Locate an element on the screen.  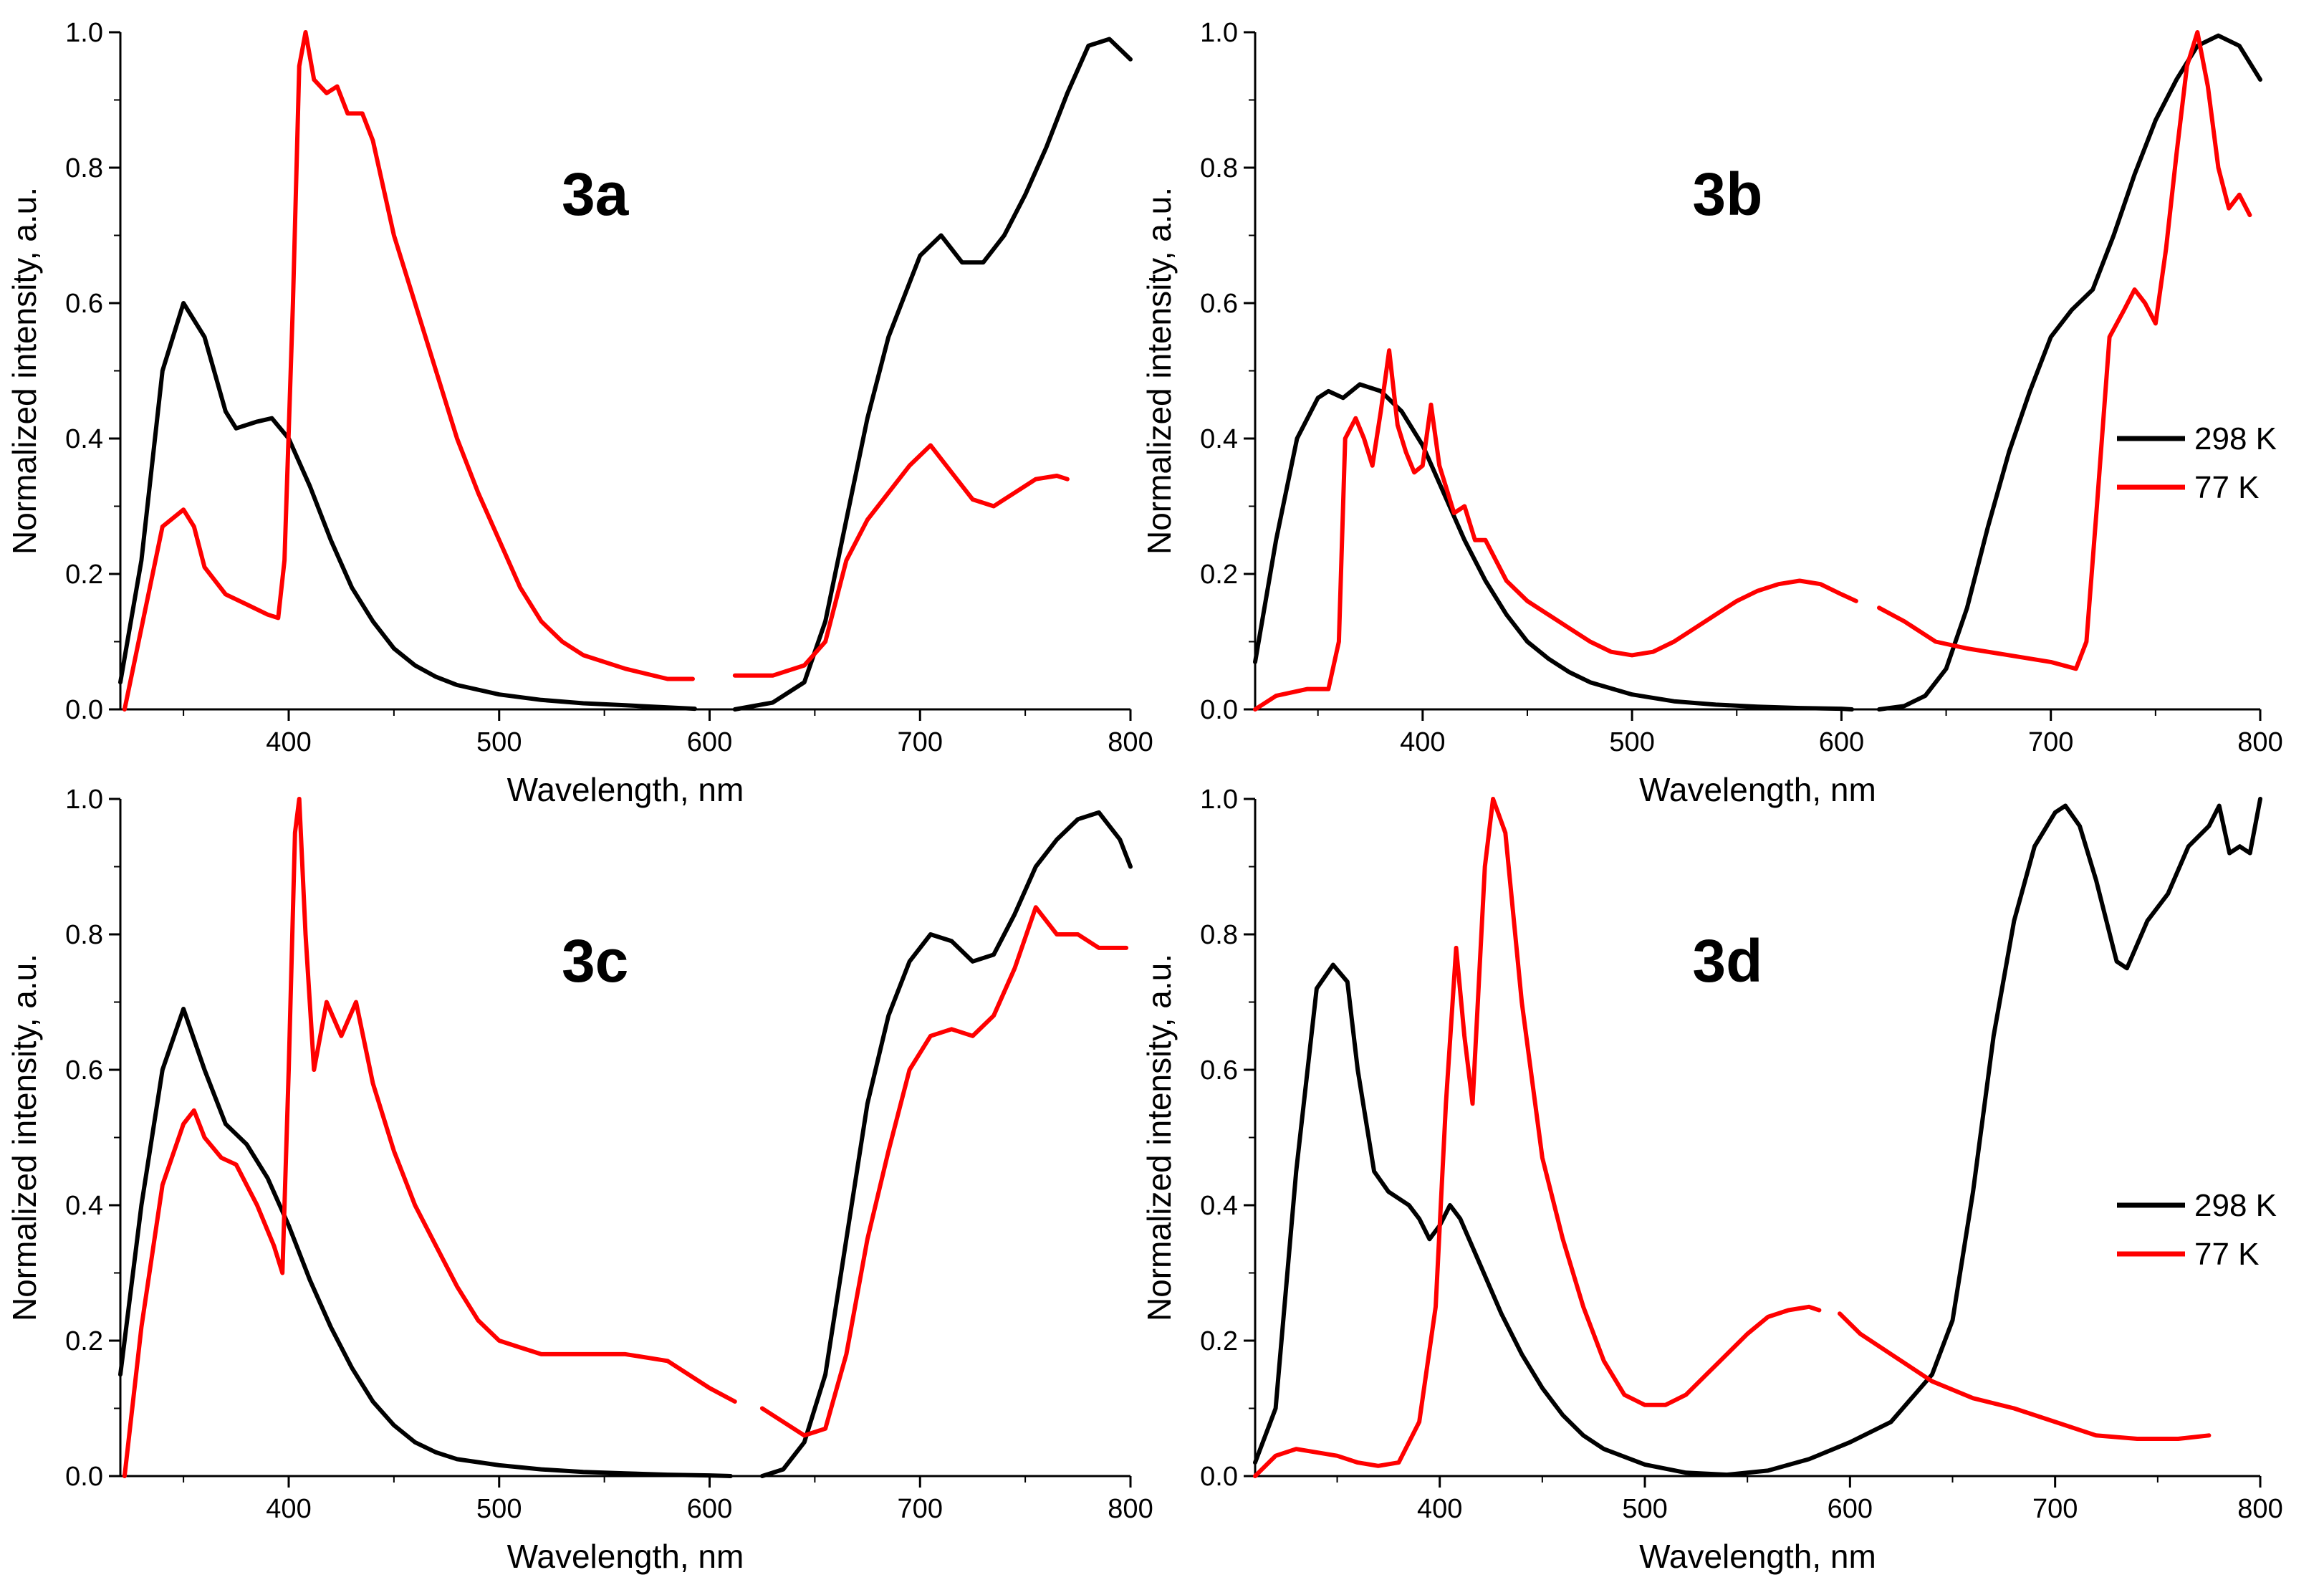
panel-label: 3d is located at coordinates (1727, 961).